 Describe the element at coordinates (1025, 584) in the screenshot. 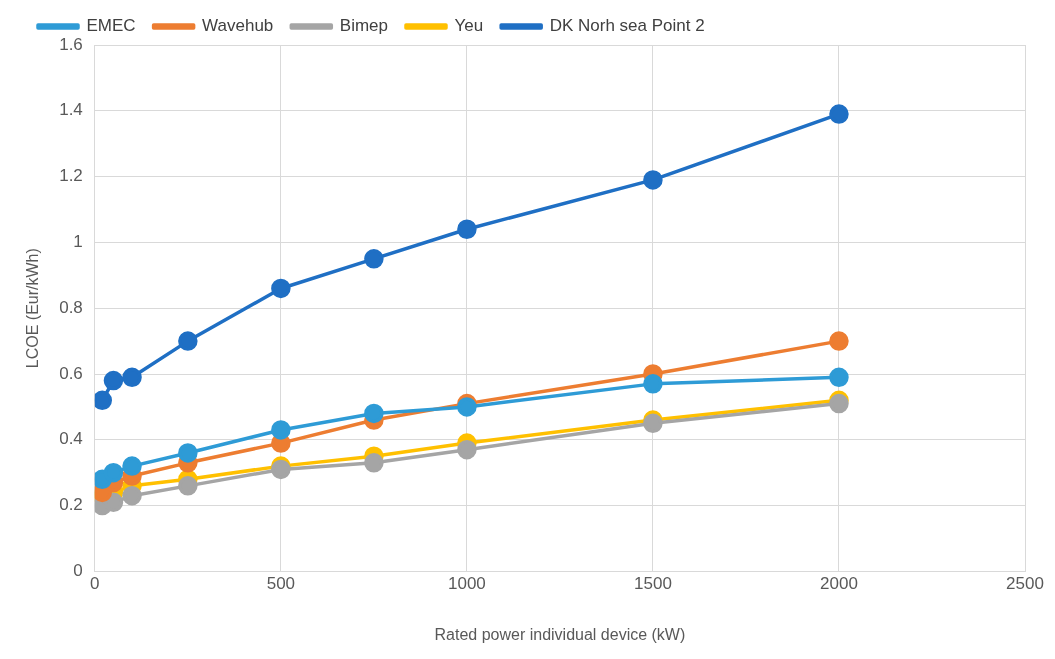

I see `x-tick-label: 2500` at that location.